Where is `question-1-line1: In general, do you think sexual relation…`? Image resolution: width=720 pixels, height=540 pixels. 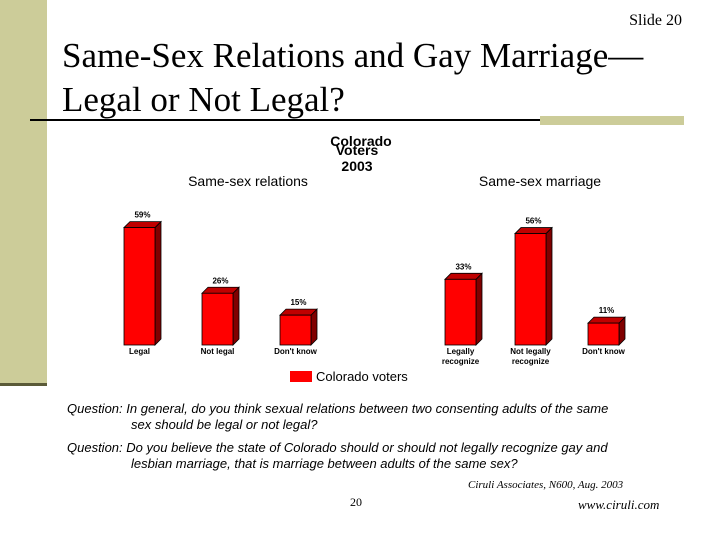 question-1-line1: In general, do you think sexual relation… is located at coordinates (367, 408).